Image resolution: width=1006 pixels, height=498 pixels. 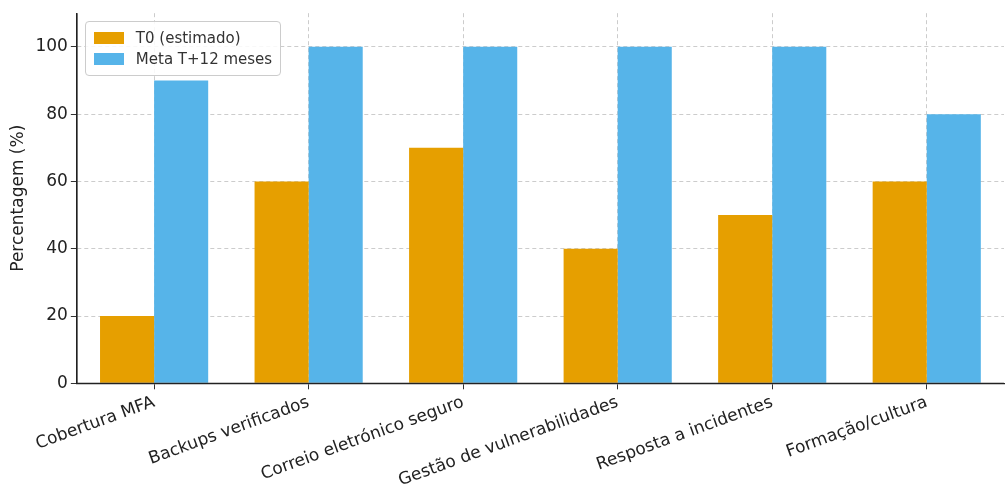 What do you see at coordinates (57, 247) in the screenshot?
I see `y-tick-label: 40` at bounding box center [57, 247].